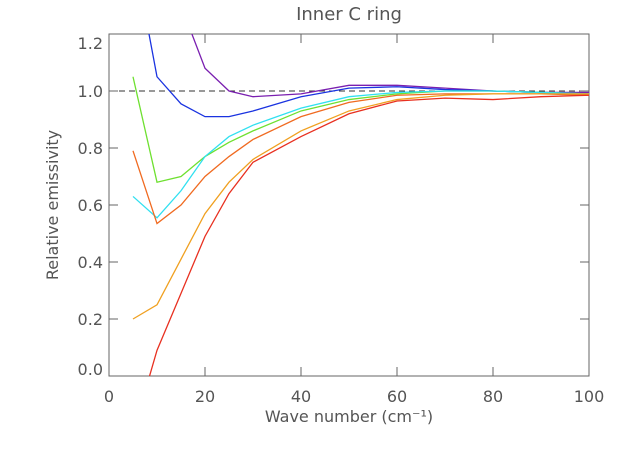  I want to click on x-tick-label: 0, so click(109, 396).